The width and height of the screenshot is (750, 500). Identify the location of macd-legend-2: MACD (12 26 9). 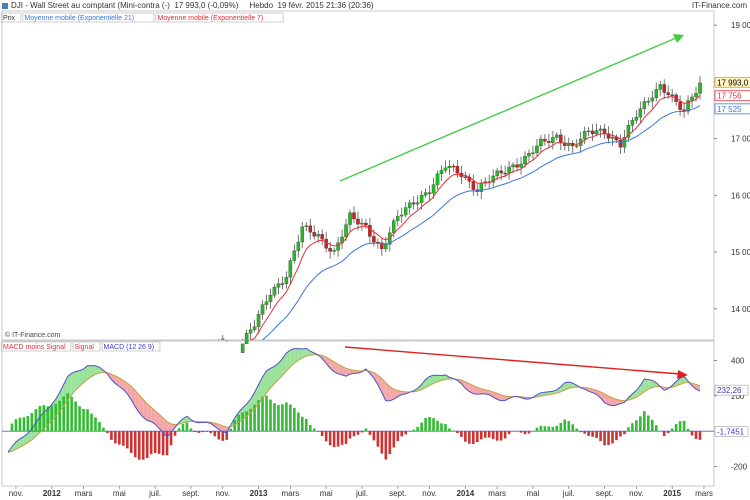
(129, 347).